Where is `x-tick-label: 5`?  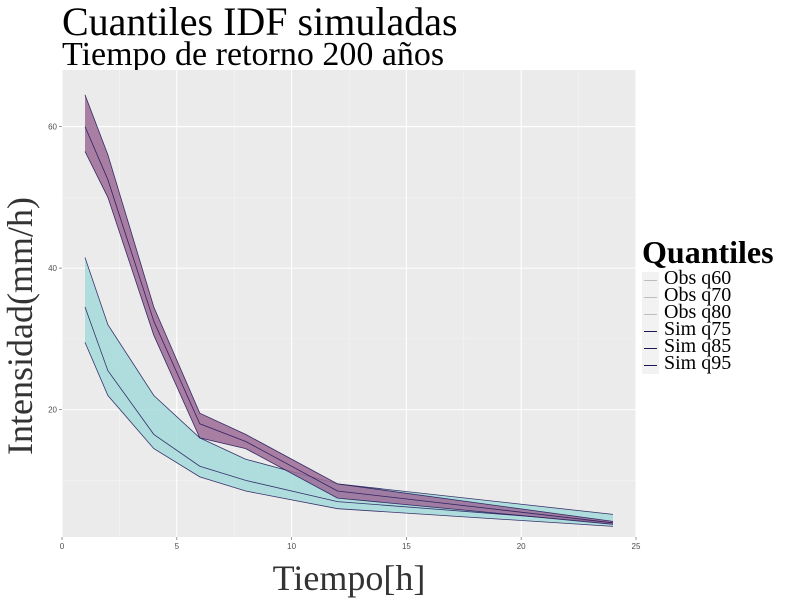
x-tick-label: 5 is located at coordinates (177, 546).